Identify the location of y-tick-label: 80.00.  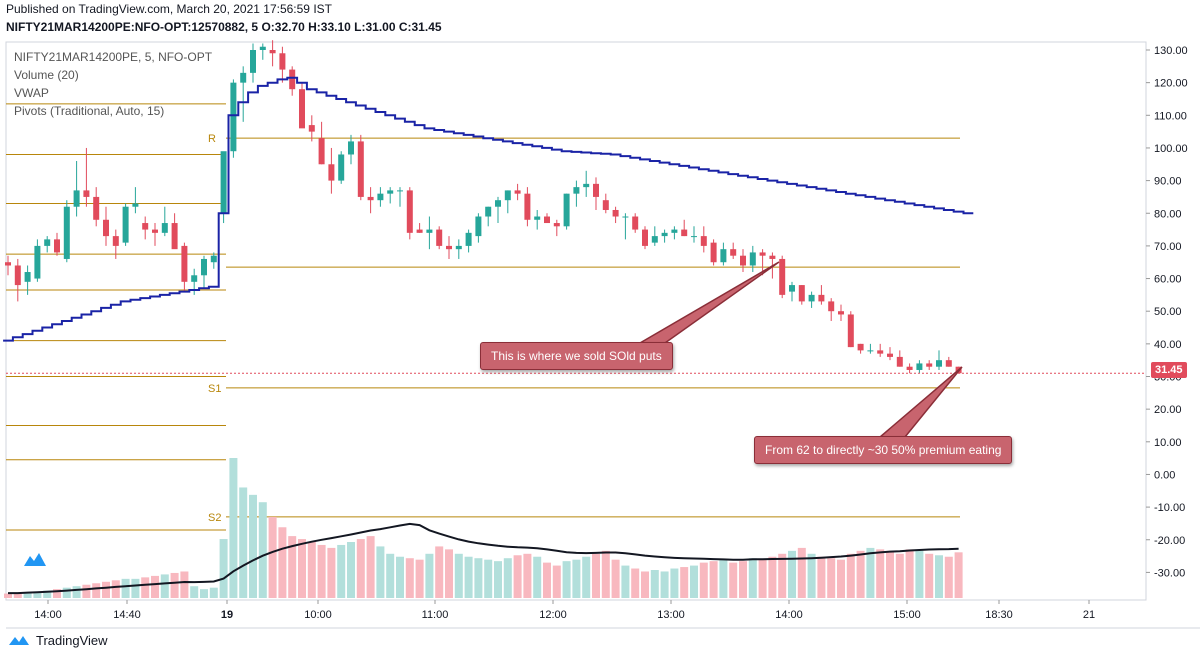
(1168, 214).